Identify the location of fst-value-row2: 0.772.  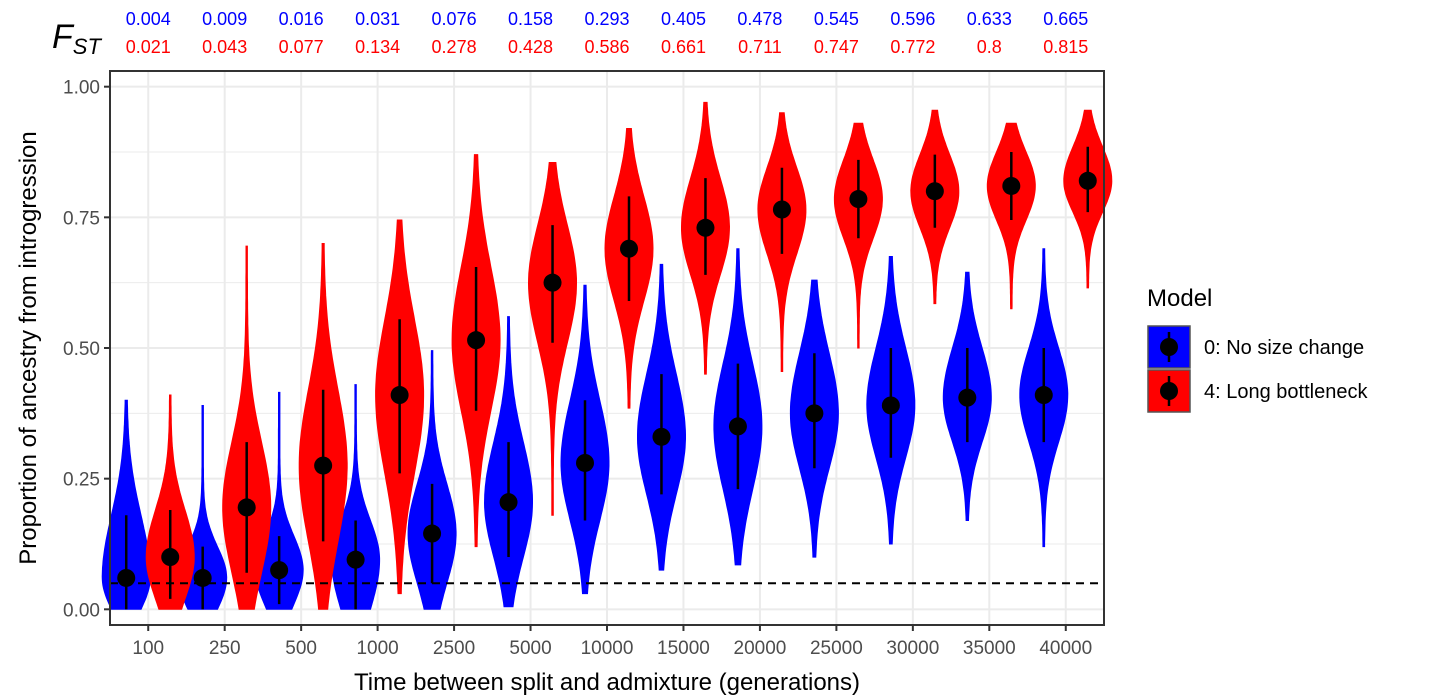
(912, 47).